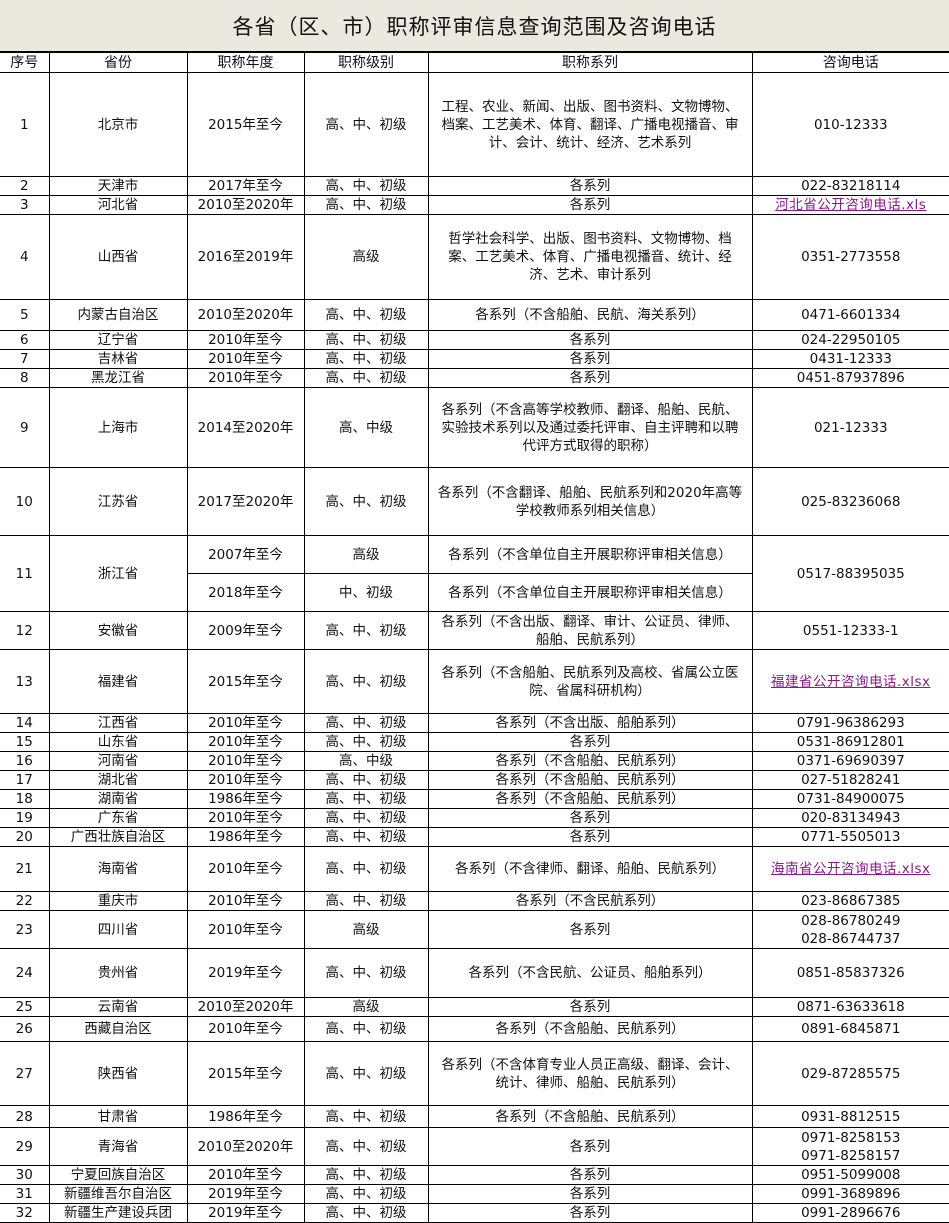  Describe the element at coordinates (850, 780) in the screenshot. I see `phone-cell: 027-51828241` at that location.